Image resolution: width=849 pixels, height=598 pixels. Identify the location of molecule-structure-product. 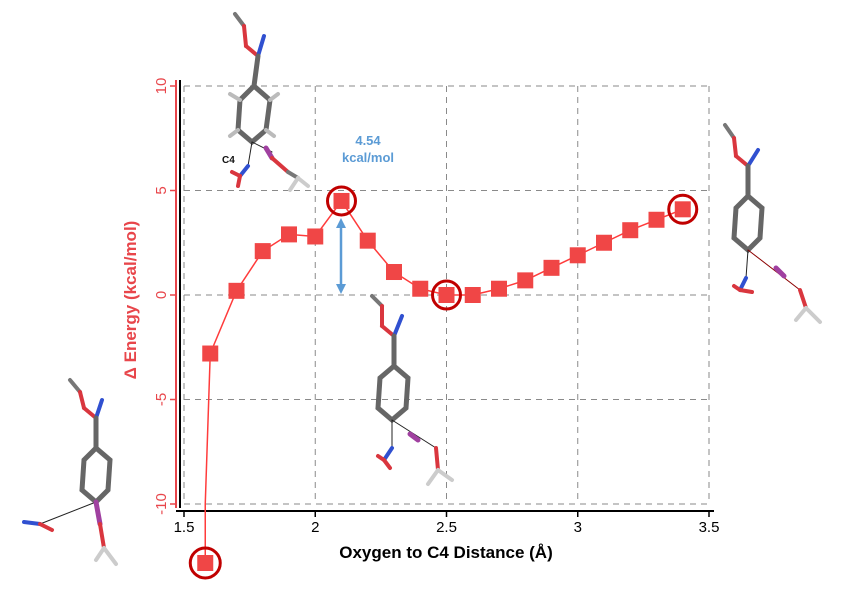
(772, 223).